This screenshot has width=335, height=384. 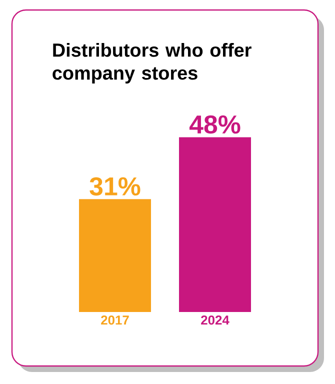 What do you see at coordinates (115, 320) in the screenshot?
I see `x-tick-label: 2017` at bounding box center [115, 320].